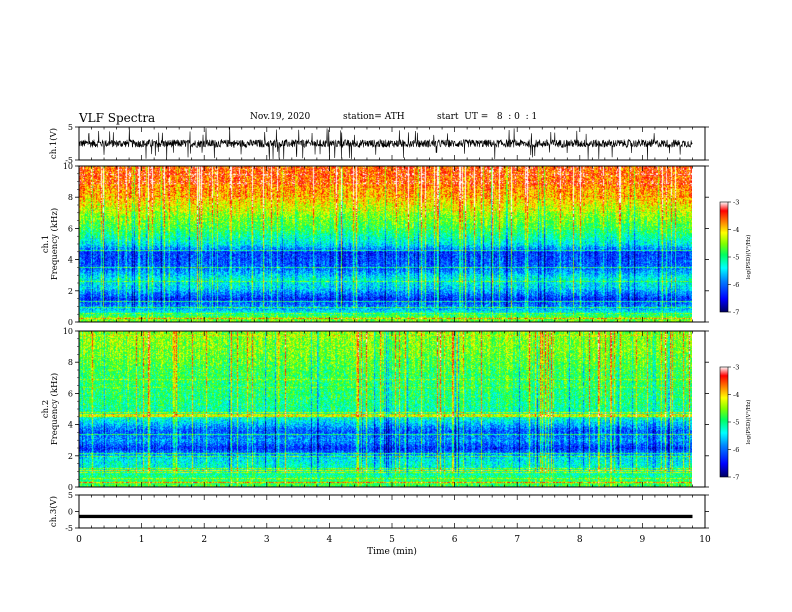 The width and height of the screenshot is (792, 612). Describe the element at coordinates (54, 409) in the screenshot. I see `ch2-spectrogram-ylabel-line: Frequency (kHz)` at that location.